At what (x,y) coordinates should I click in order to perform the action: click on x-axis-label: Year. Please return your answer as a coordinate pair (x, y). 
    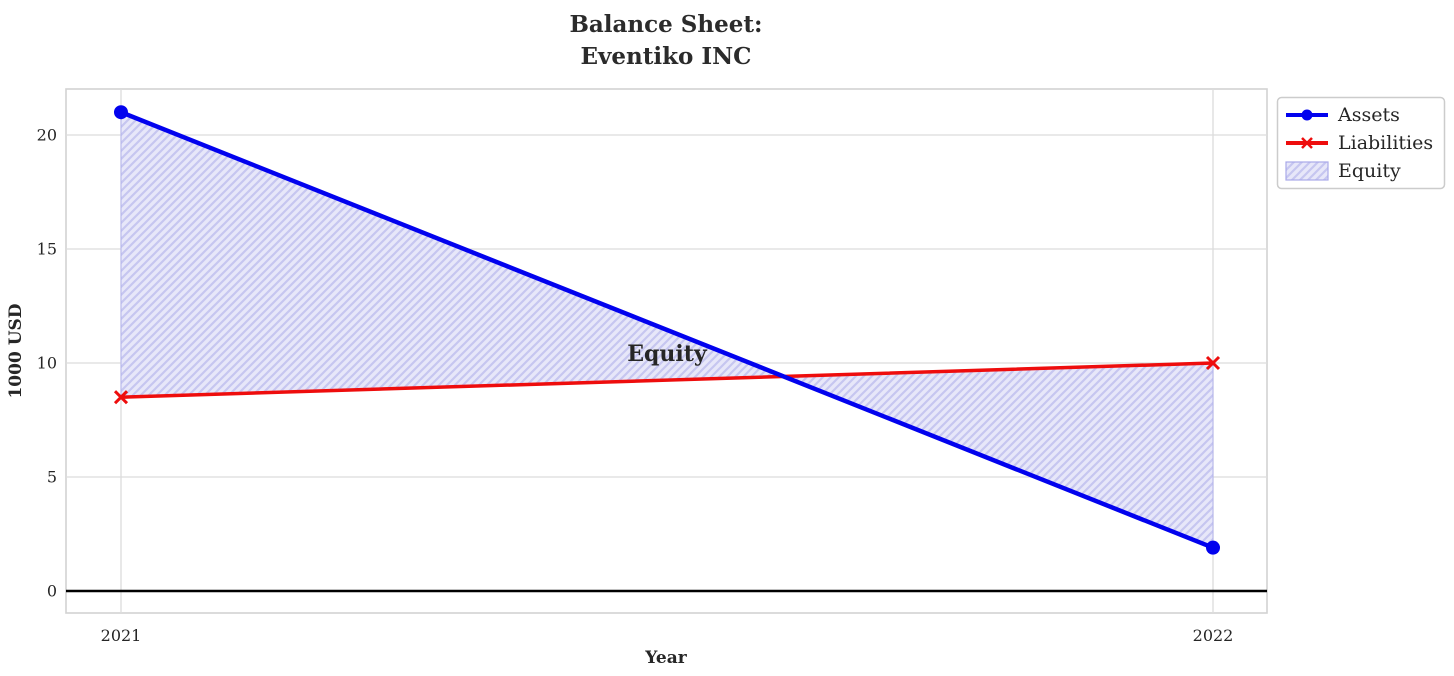
    Looking at the image, I should click on (665, 658).